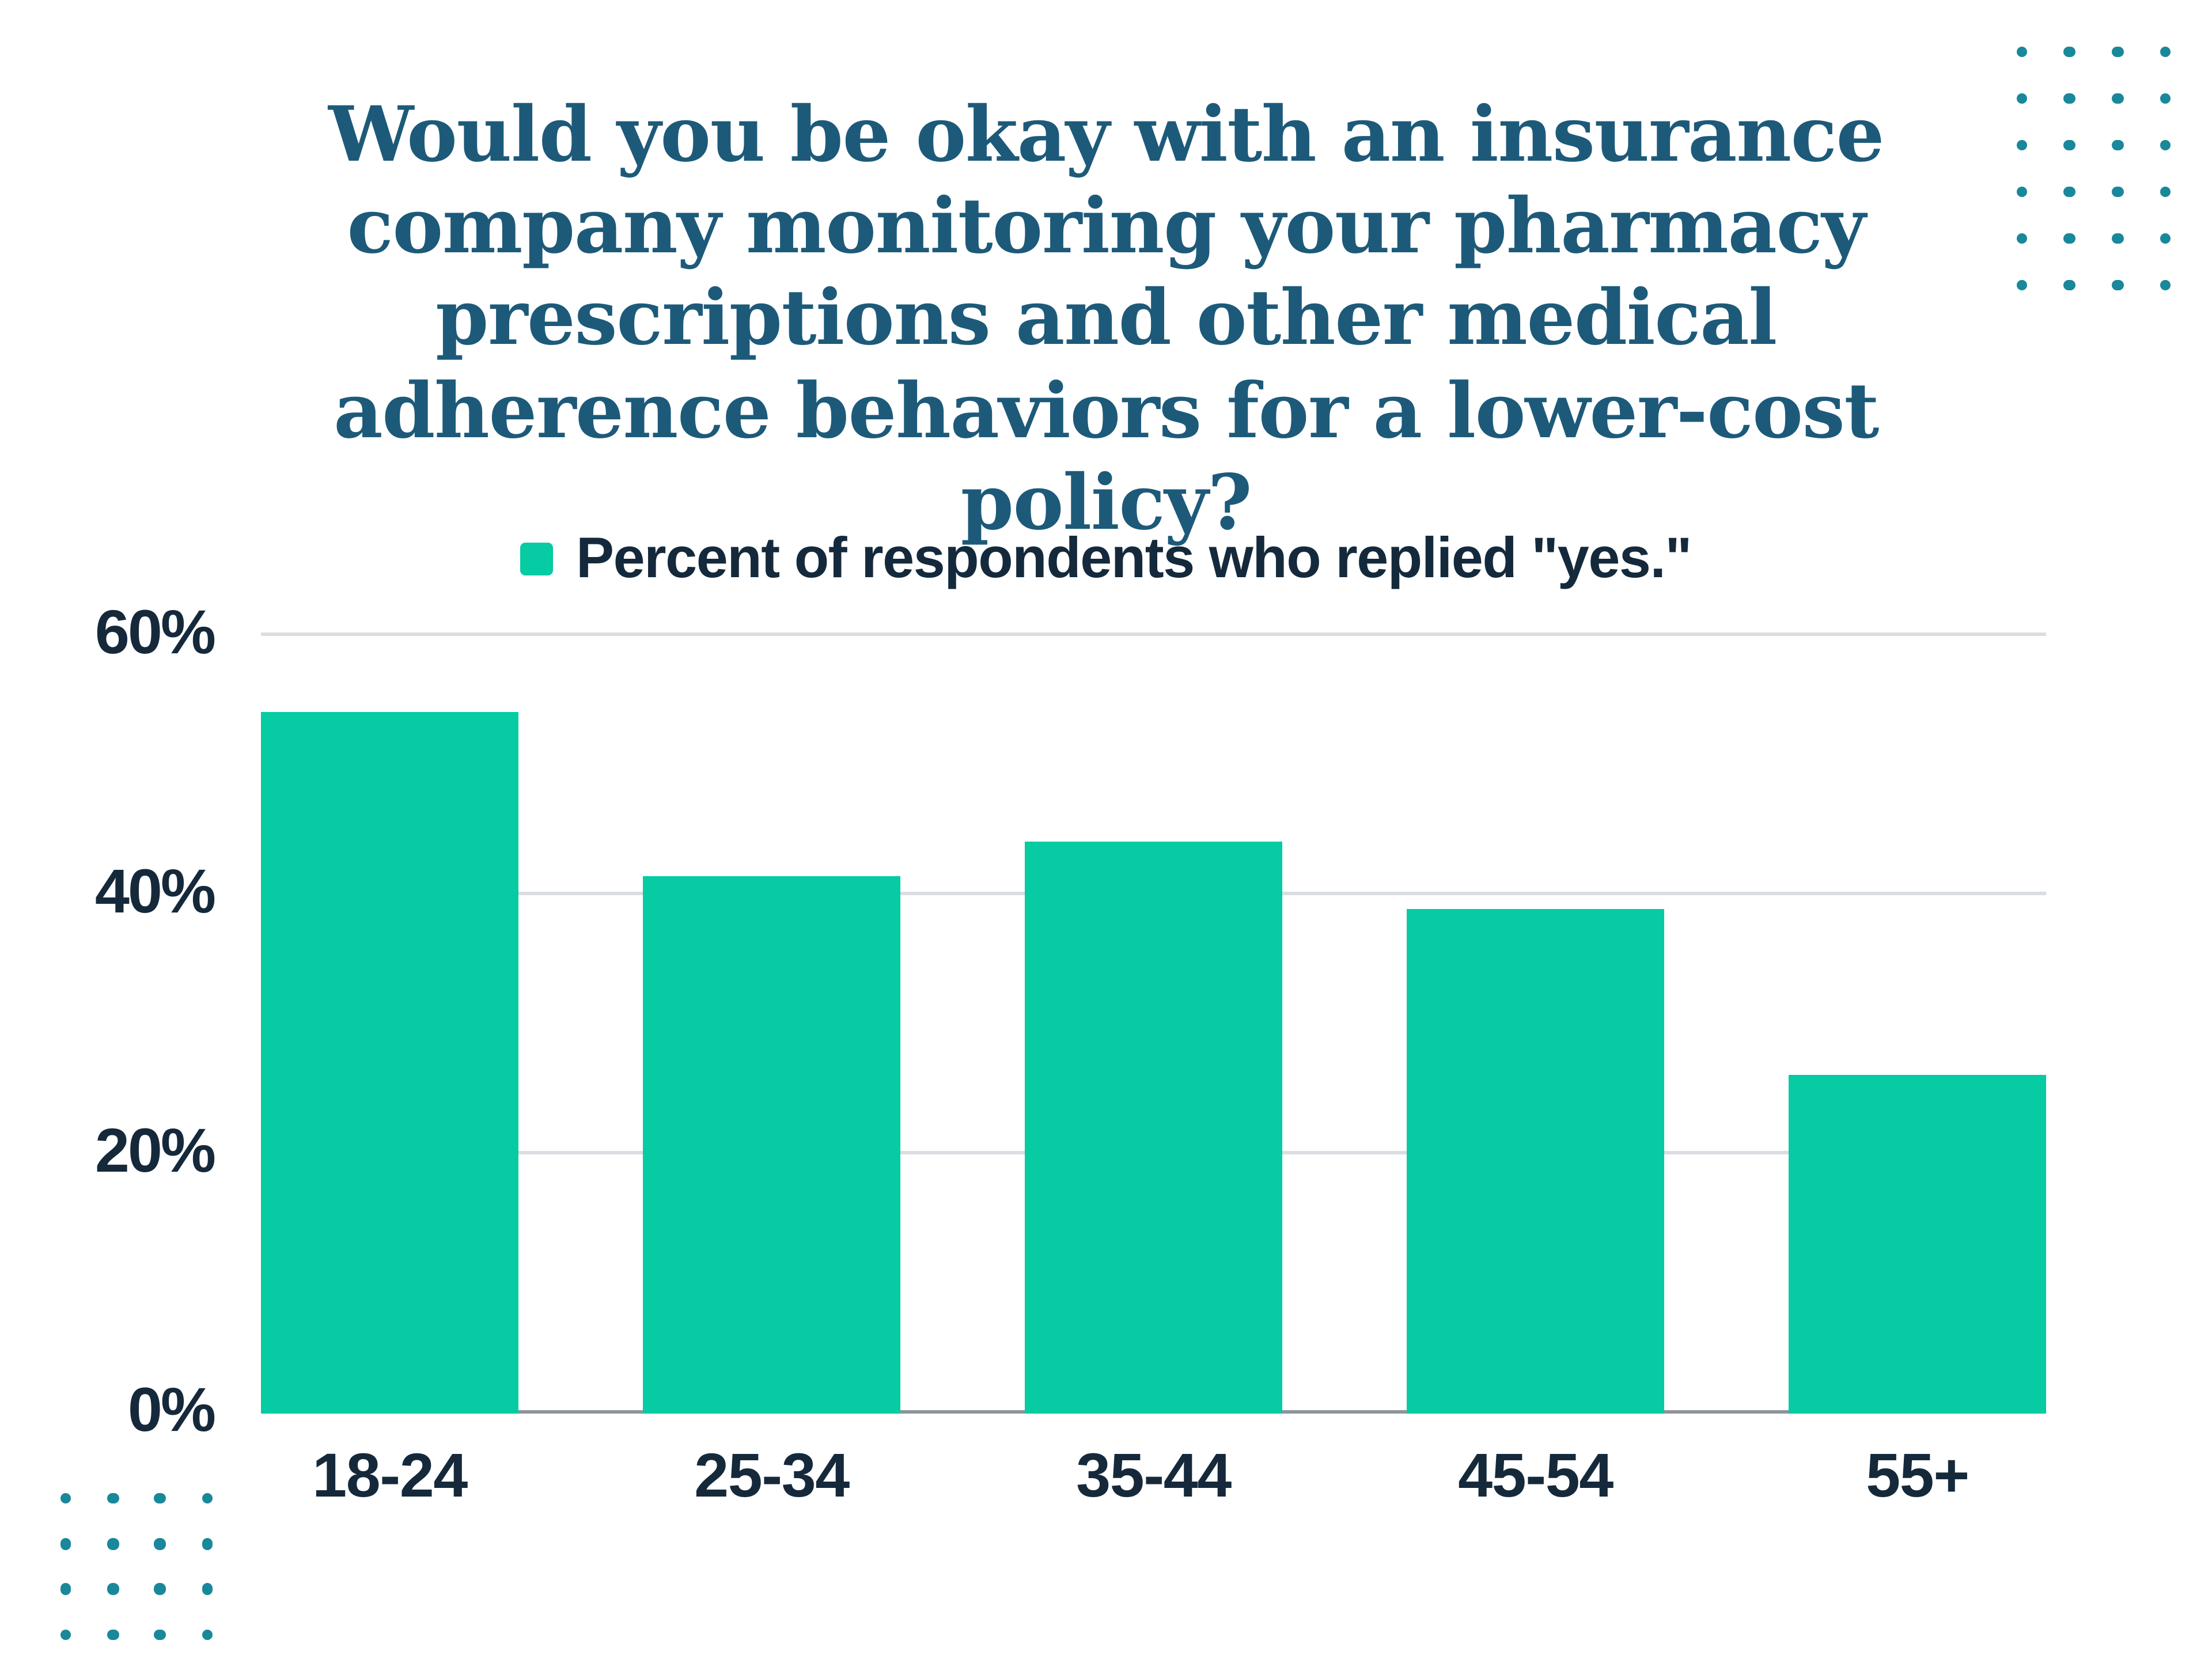 This screenshot has width=2212, height=1659. What do you see at coordinates (1917, 1475) in the screenshot?
I see `x-tick-label-55+: 55+` at bounding box center [1917, 1475].